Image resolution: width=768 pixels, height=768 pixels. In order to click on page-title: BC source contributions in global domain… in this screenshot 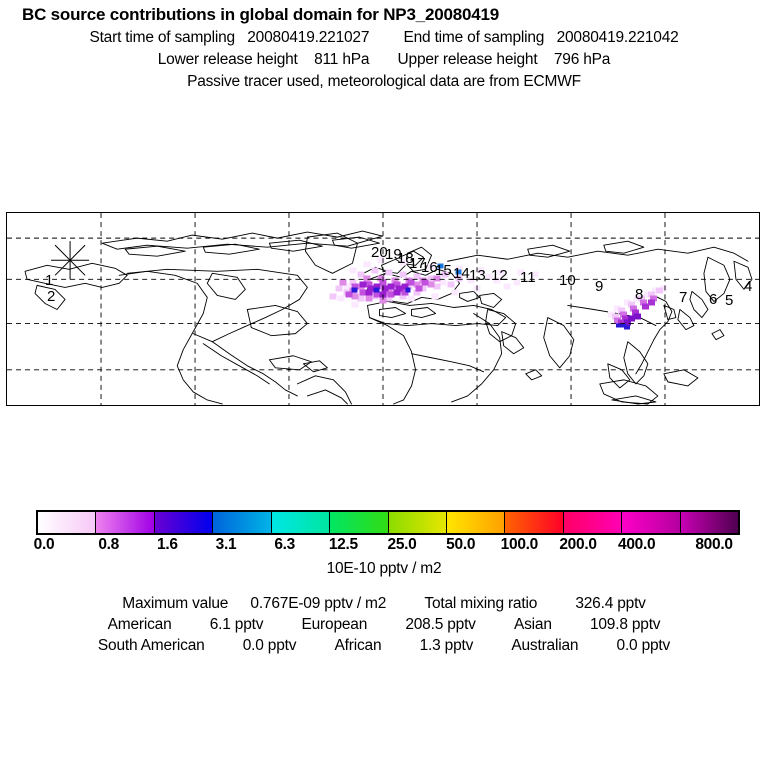, I will do `click(260, 14)`.